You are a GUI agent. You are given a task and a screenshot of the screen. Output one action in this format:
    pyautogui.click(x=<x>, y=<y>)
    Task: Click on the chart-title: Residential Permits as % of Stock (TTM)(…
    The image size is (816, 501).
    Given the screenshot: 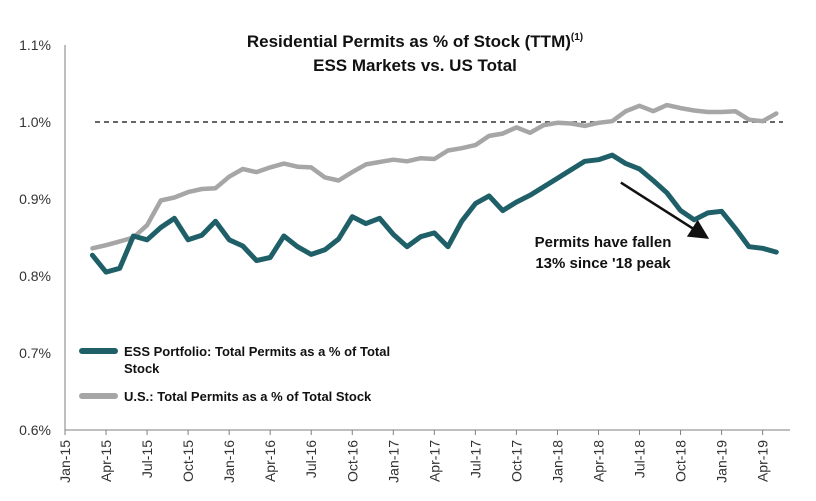 What is the action you would take?
    pyautogui.click(x=415, y=41)
    